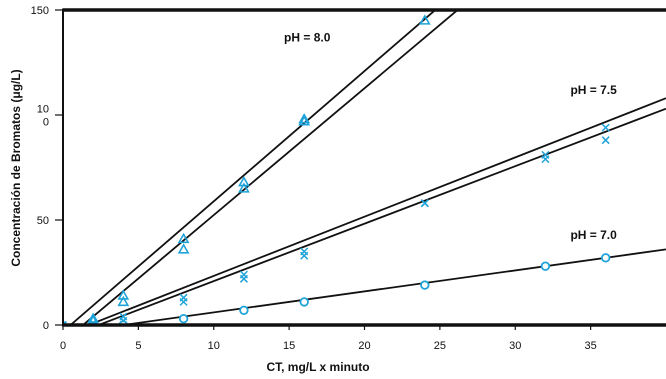  I want to click on y-tick-label: 10, so click(43, 110).